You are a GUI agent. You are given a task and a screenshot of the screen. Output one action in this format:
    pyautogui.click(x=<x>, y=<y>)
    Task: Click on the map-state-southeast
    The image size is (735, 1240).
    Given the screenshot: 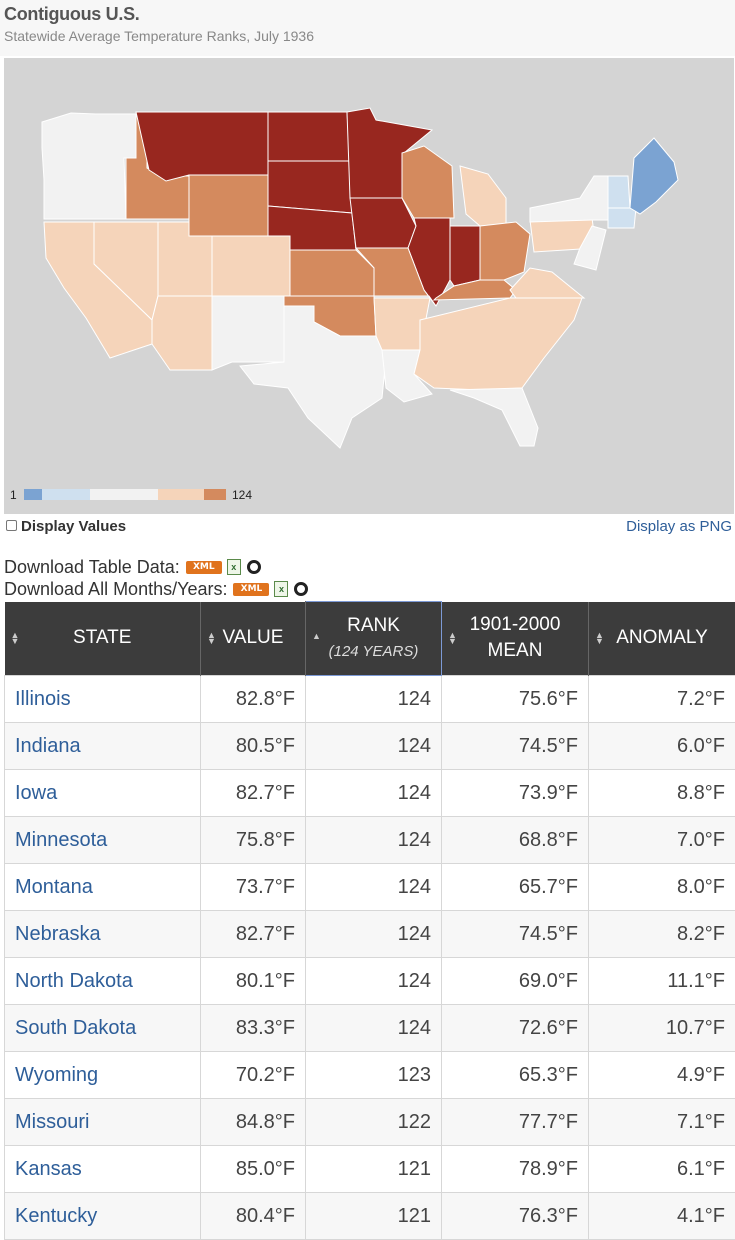 What is the action you would take?
    pyautogui.click(x=498, y=344)
    